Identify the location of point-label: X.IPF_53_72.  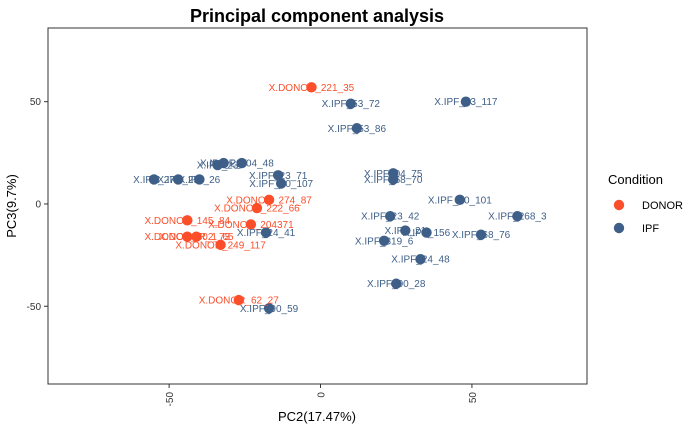
(351, 104).